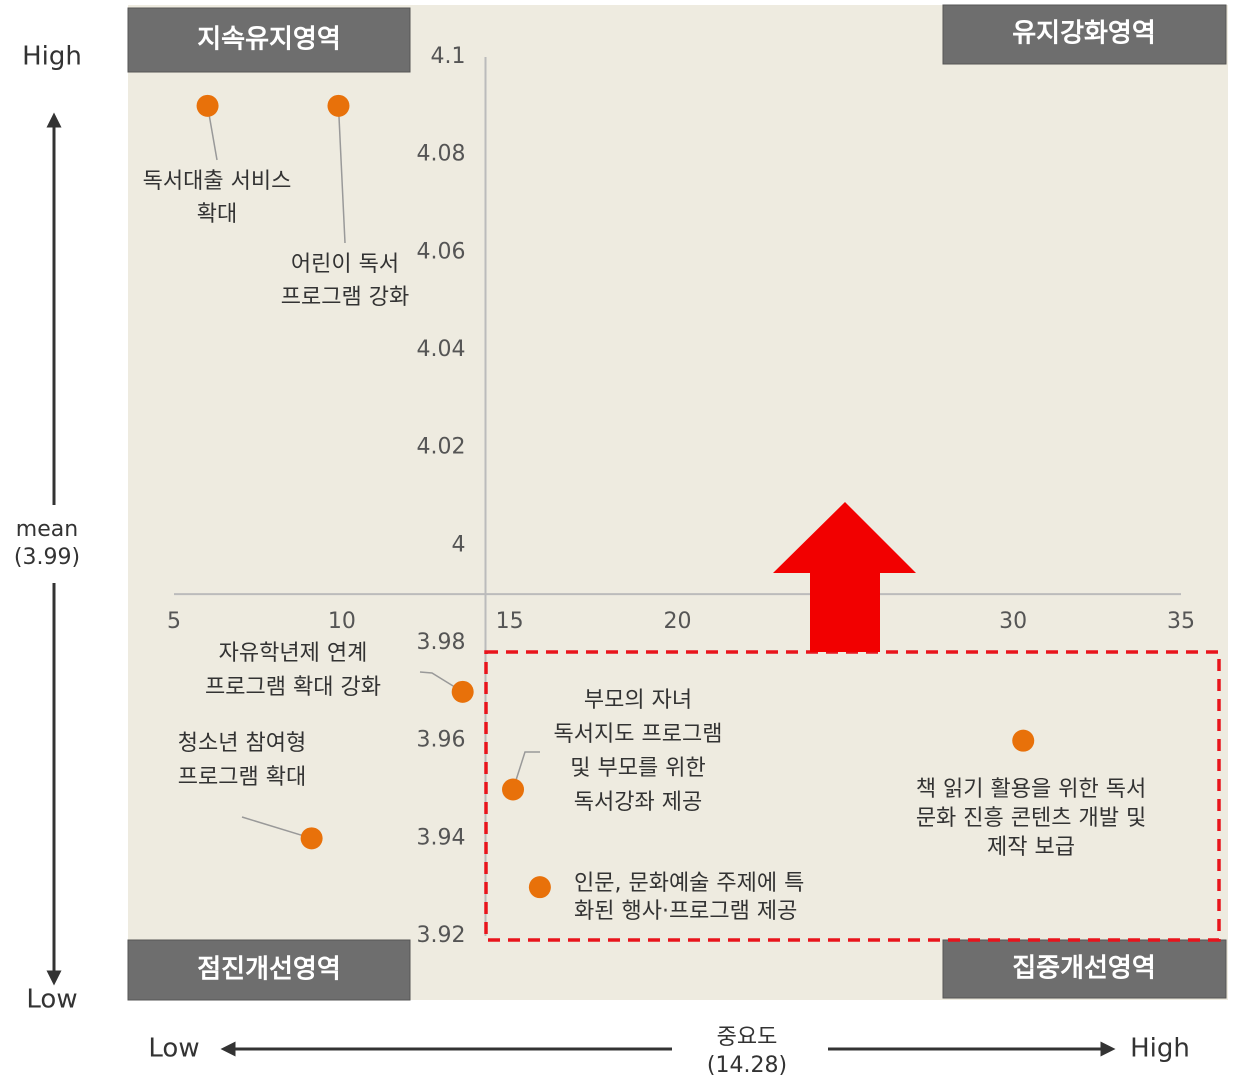 The image size is (1237, 1080). What do you see at coordinates (441, 935) in the screenshot?
I see `y-tick-label: 3.92` at bounding box center [441, 935].